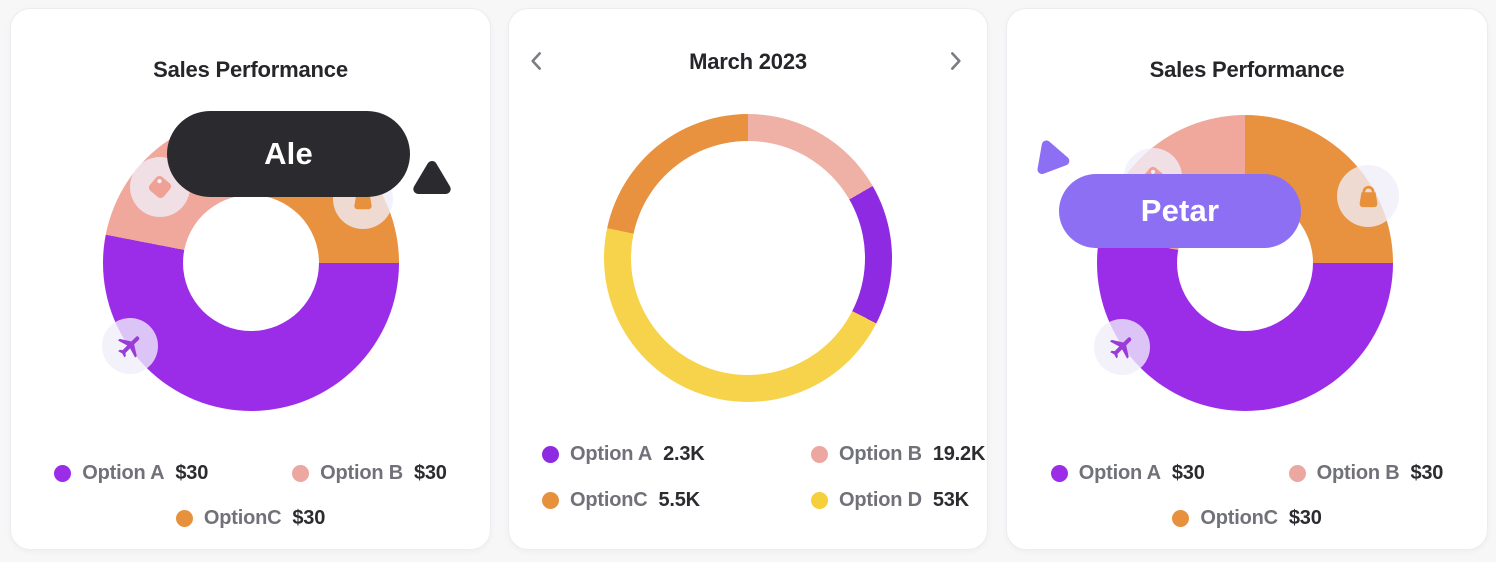  I want to click on collab-cursor-pill-ale: Ale, so click(288, 154).